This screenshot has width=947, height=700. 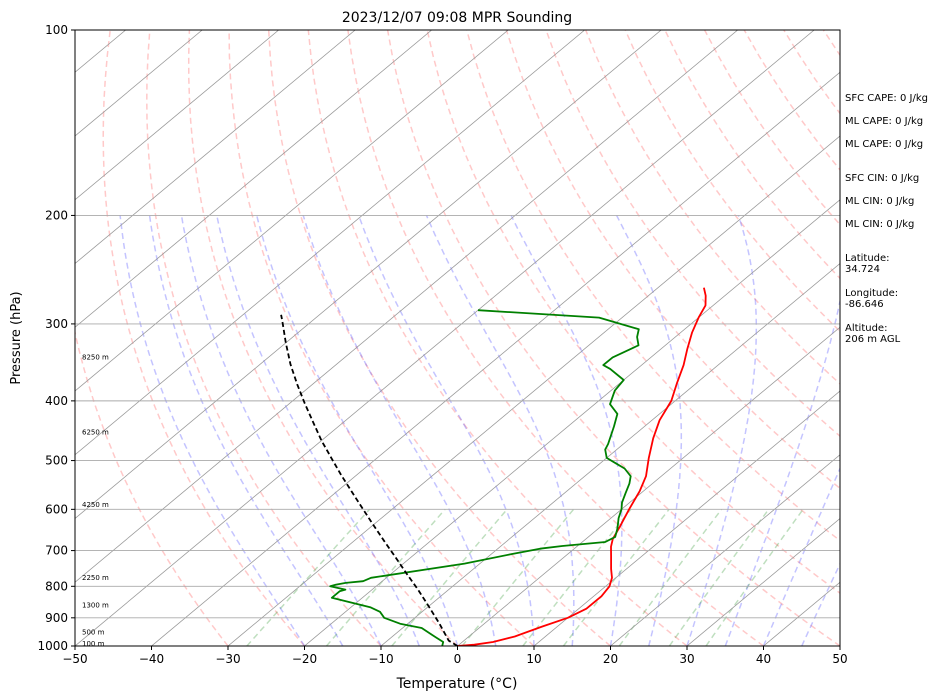 What do you see at coordinates (56, 30) in the screenshot?
I see `y-tick-label: 100` at bounding box center [56, 30].